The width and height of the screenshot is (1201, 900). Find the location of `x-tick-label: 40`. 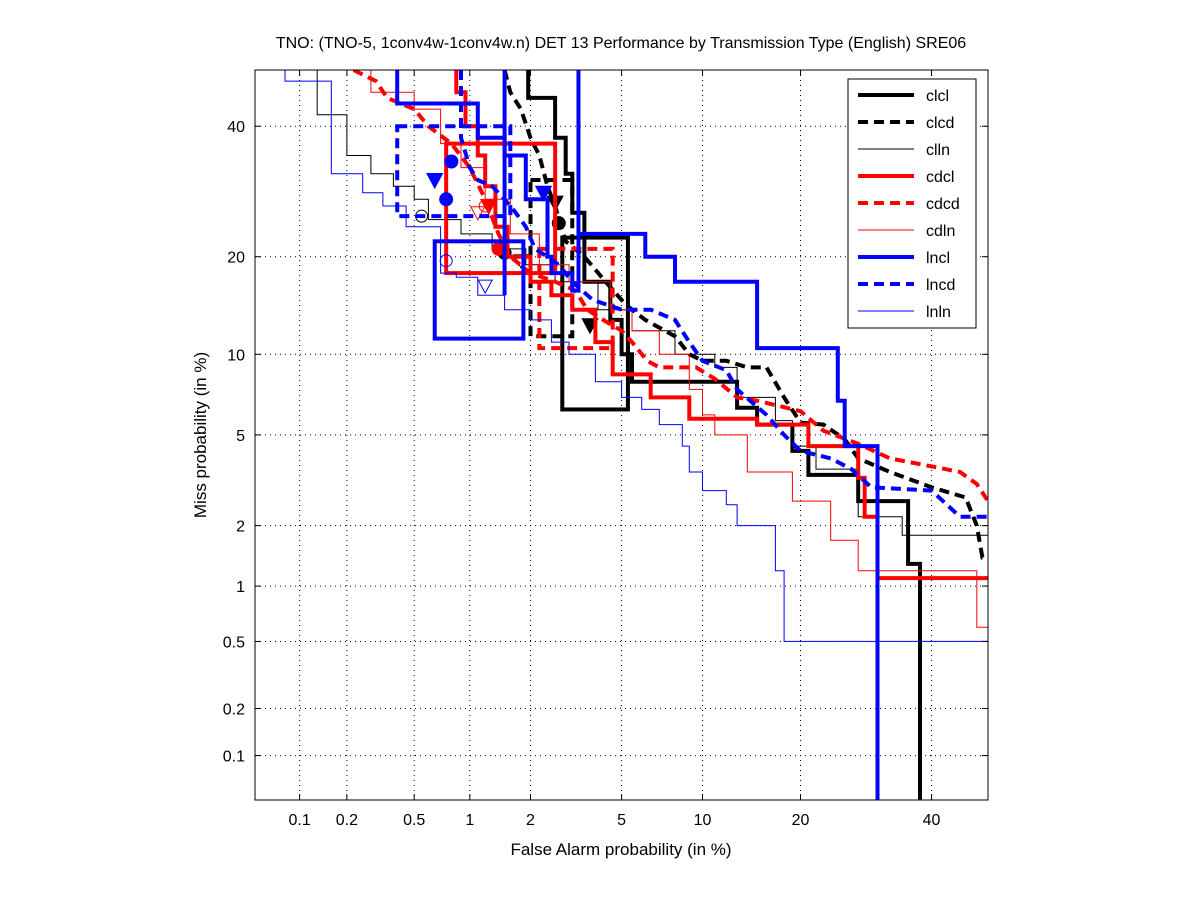

x-tick-label: 40 is located at coordinates (932, 820).